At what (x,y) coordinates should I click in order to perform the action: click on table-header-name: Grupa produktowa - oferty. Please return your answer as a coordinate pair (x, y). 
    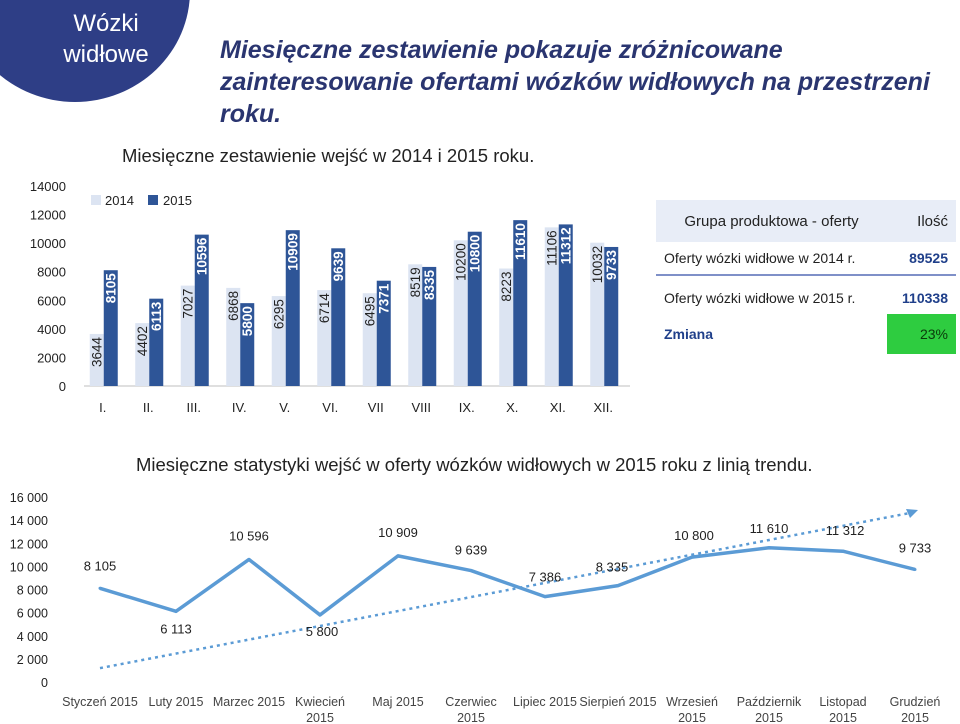
    Looking at the image, I should click on (771, 221).